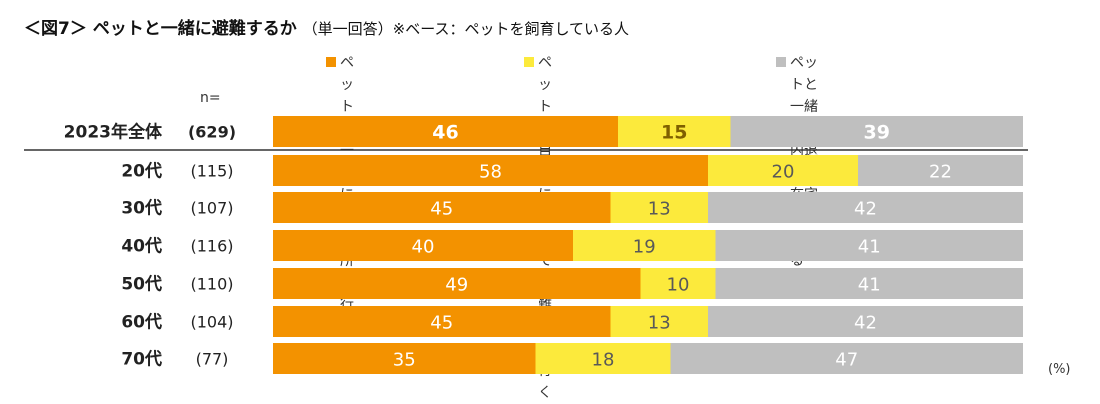 The height and width of the screenshot is (404, 1100). I want to click on data-label: 39, so click(877, 133).